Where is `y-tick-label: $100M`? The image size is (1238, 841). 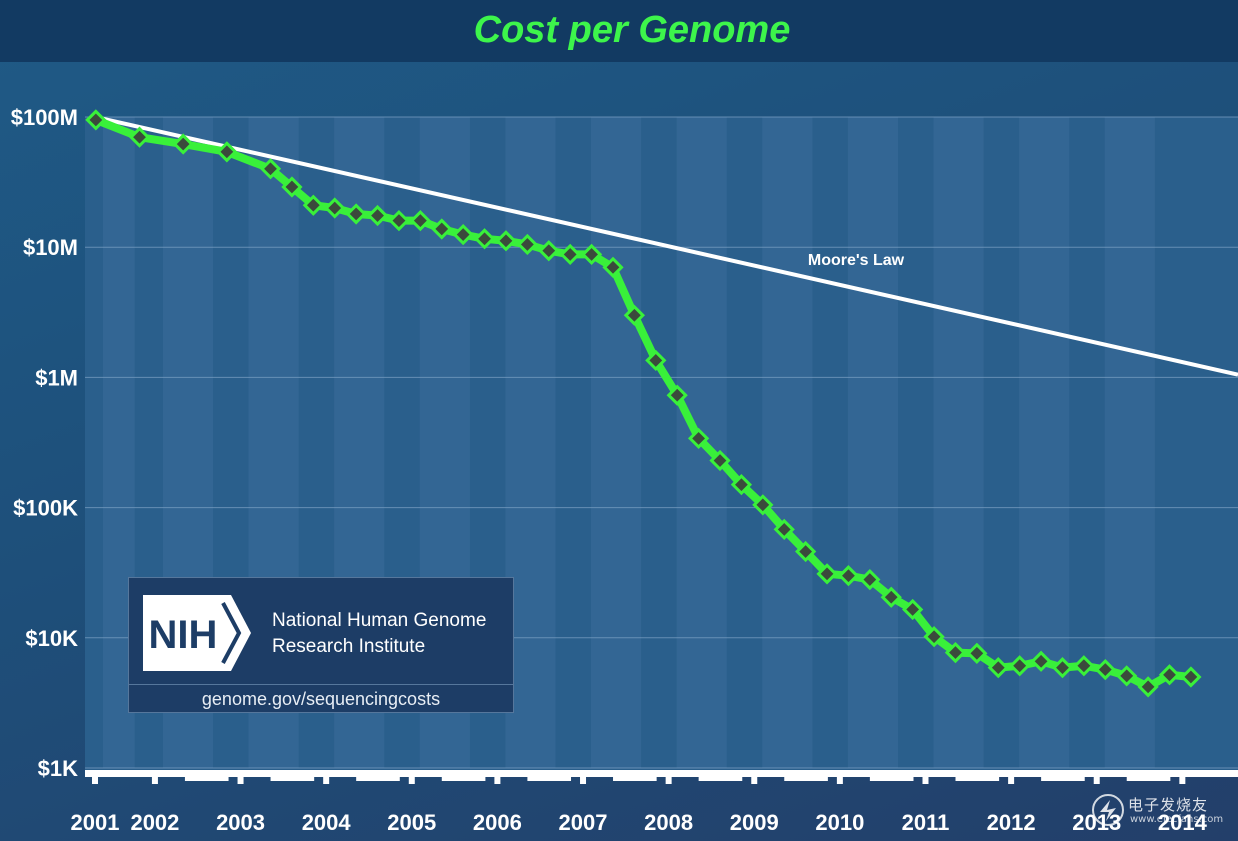 y-tick-label: $100M is located at coordinates (44, 117).